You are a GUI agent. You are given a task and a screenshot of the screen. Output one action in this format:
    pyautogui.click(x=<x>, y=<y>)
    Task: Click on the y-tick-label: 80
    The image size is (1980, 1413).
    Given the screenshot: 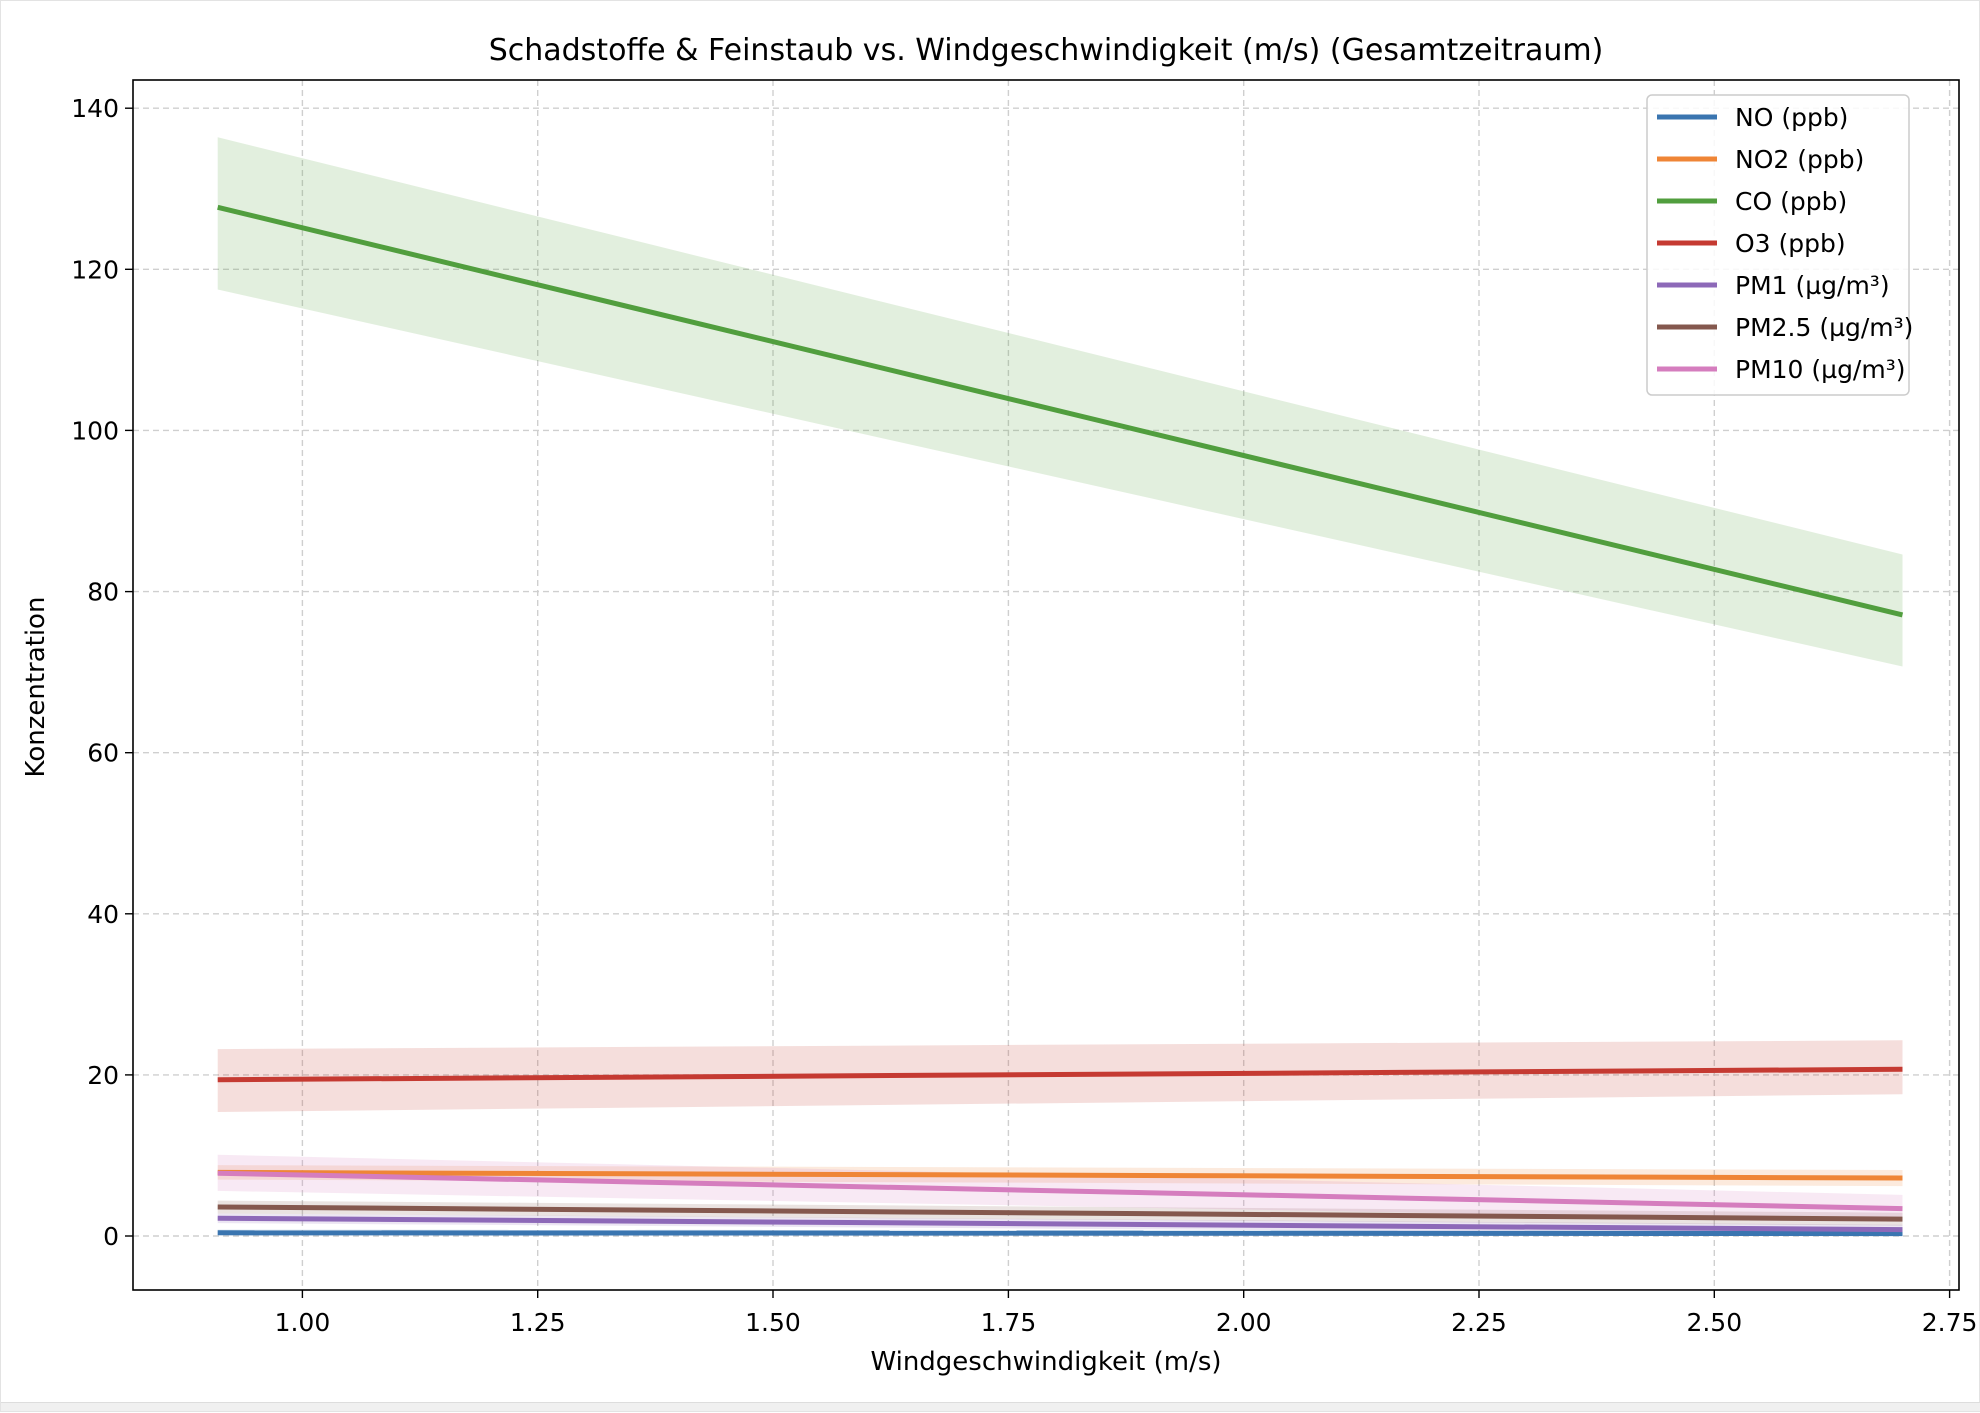 What is the action you would take?
    pyautogui.click(x=103, y=592)
    